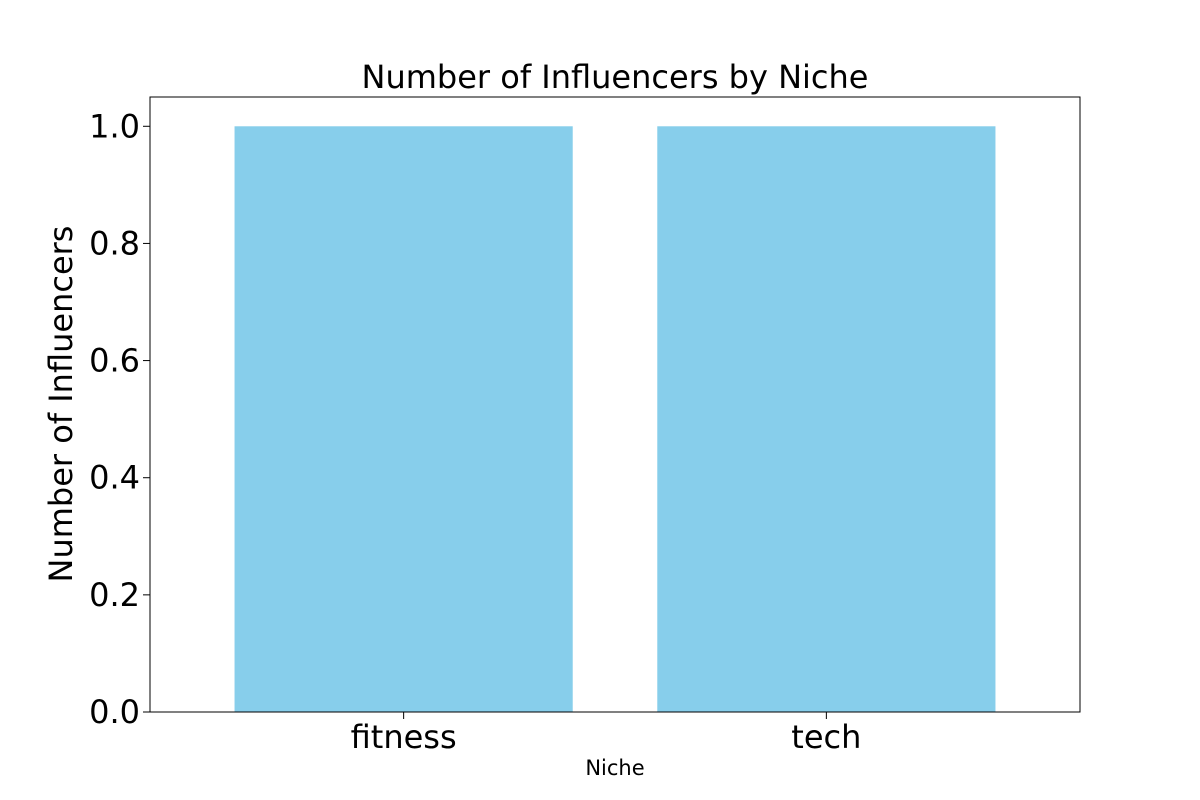 Image resolution: width=1200 pixels, height=800 pixels. What do you see at coordinates (114, 595) in the screenshot?
I see `y-tick-label: 0.2` at bounding box center [114, 595].